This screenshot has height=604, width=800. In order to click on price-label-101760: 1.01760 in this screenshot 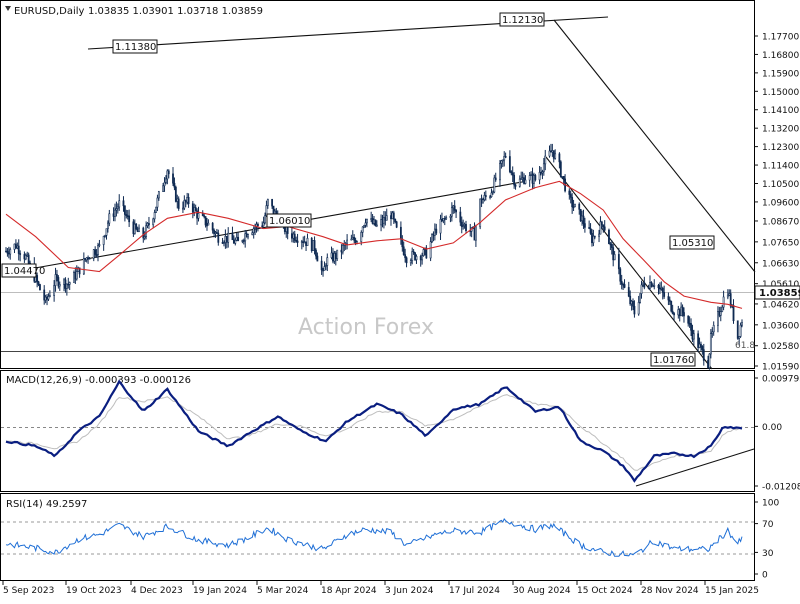, I will do `click(673, 360)`.